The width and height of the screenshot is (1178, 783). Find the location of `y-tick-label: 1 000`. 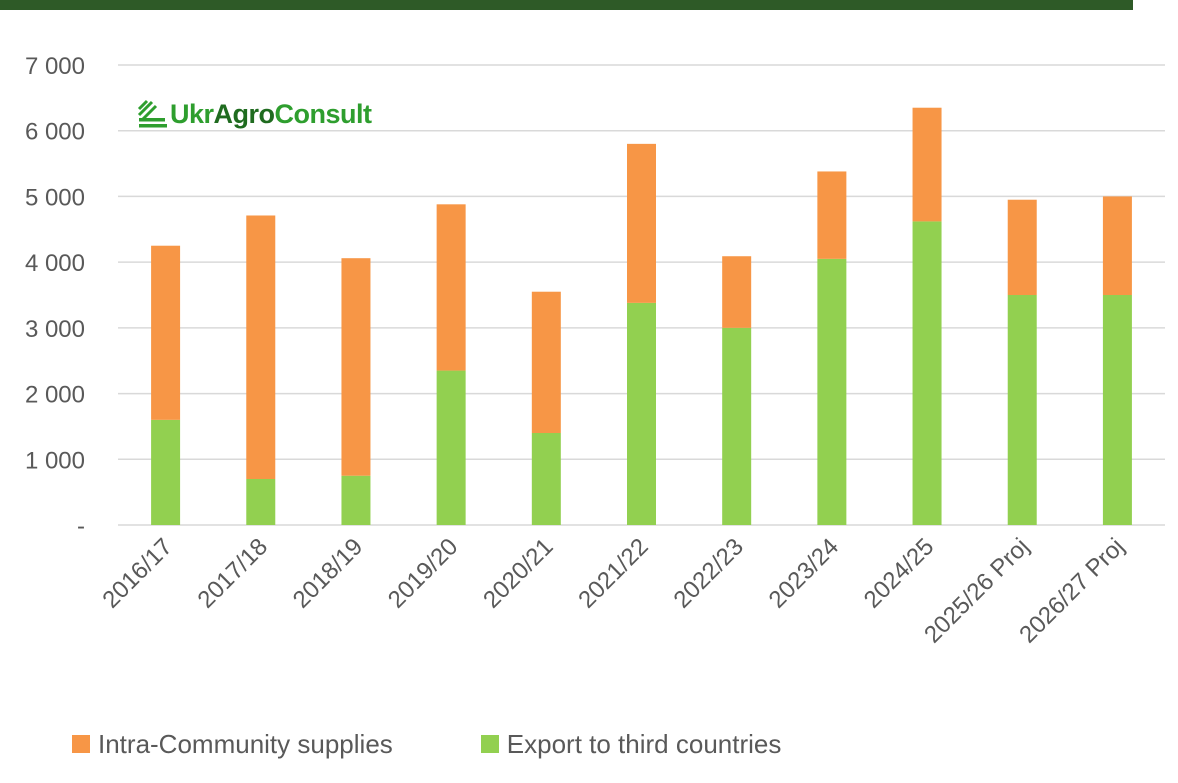

y-tick-label: 1 000 is located at coordinates (55, 460).